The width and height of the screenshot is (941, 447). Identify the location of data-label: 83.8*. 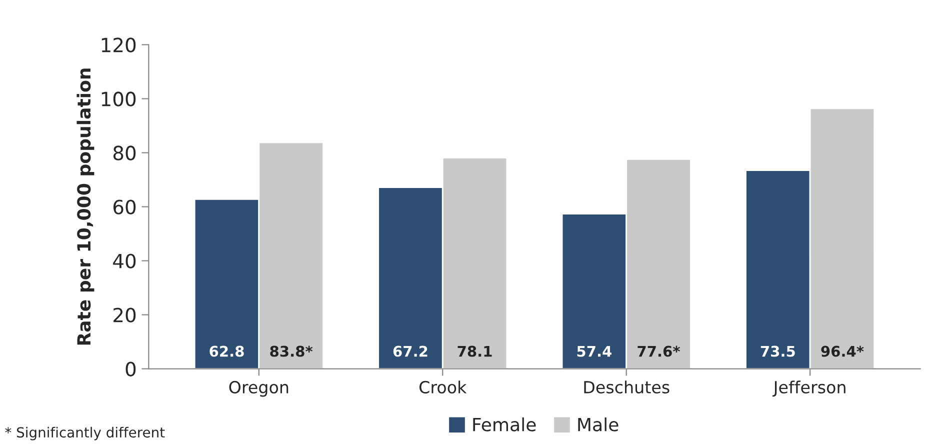
(291, 351).